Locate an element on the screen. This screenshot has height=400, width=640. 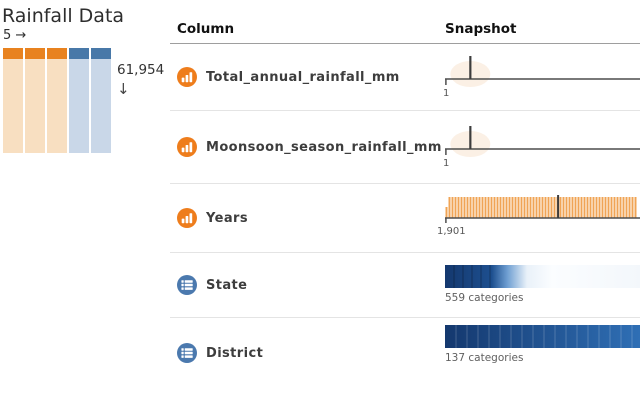
table-row: State 559 categories is located at coordinates (405, 285).